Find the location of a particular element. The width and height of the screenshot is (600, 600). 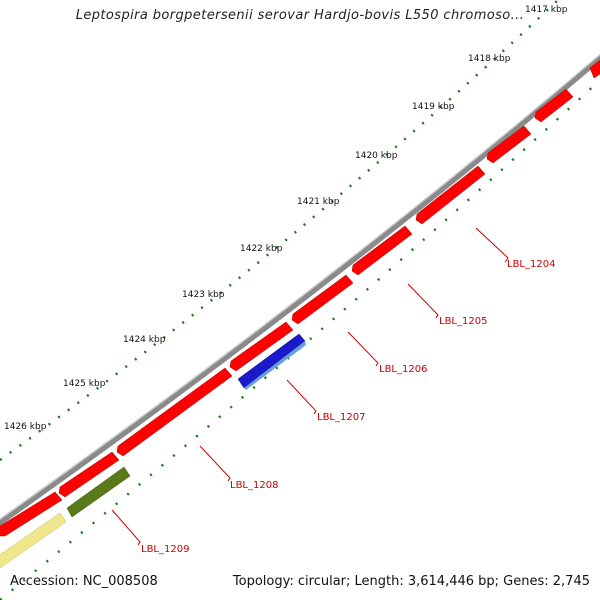

tick-label-1423: 1423 kbp is located at coordinates (203, 295).